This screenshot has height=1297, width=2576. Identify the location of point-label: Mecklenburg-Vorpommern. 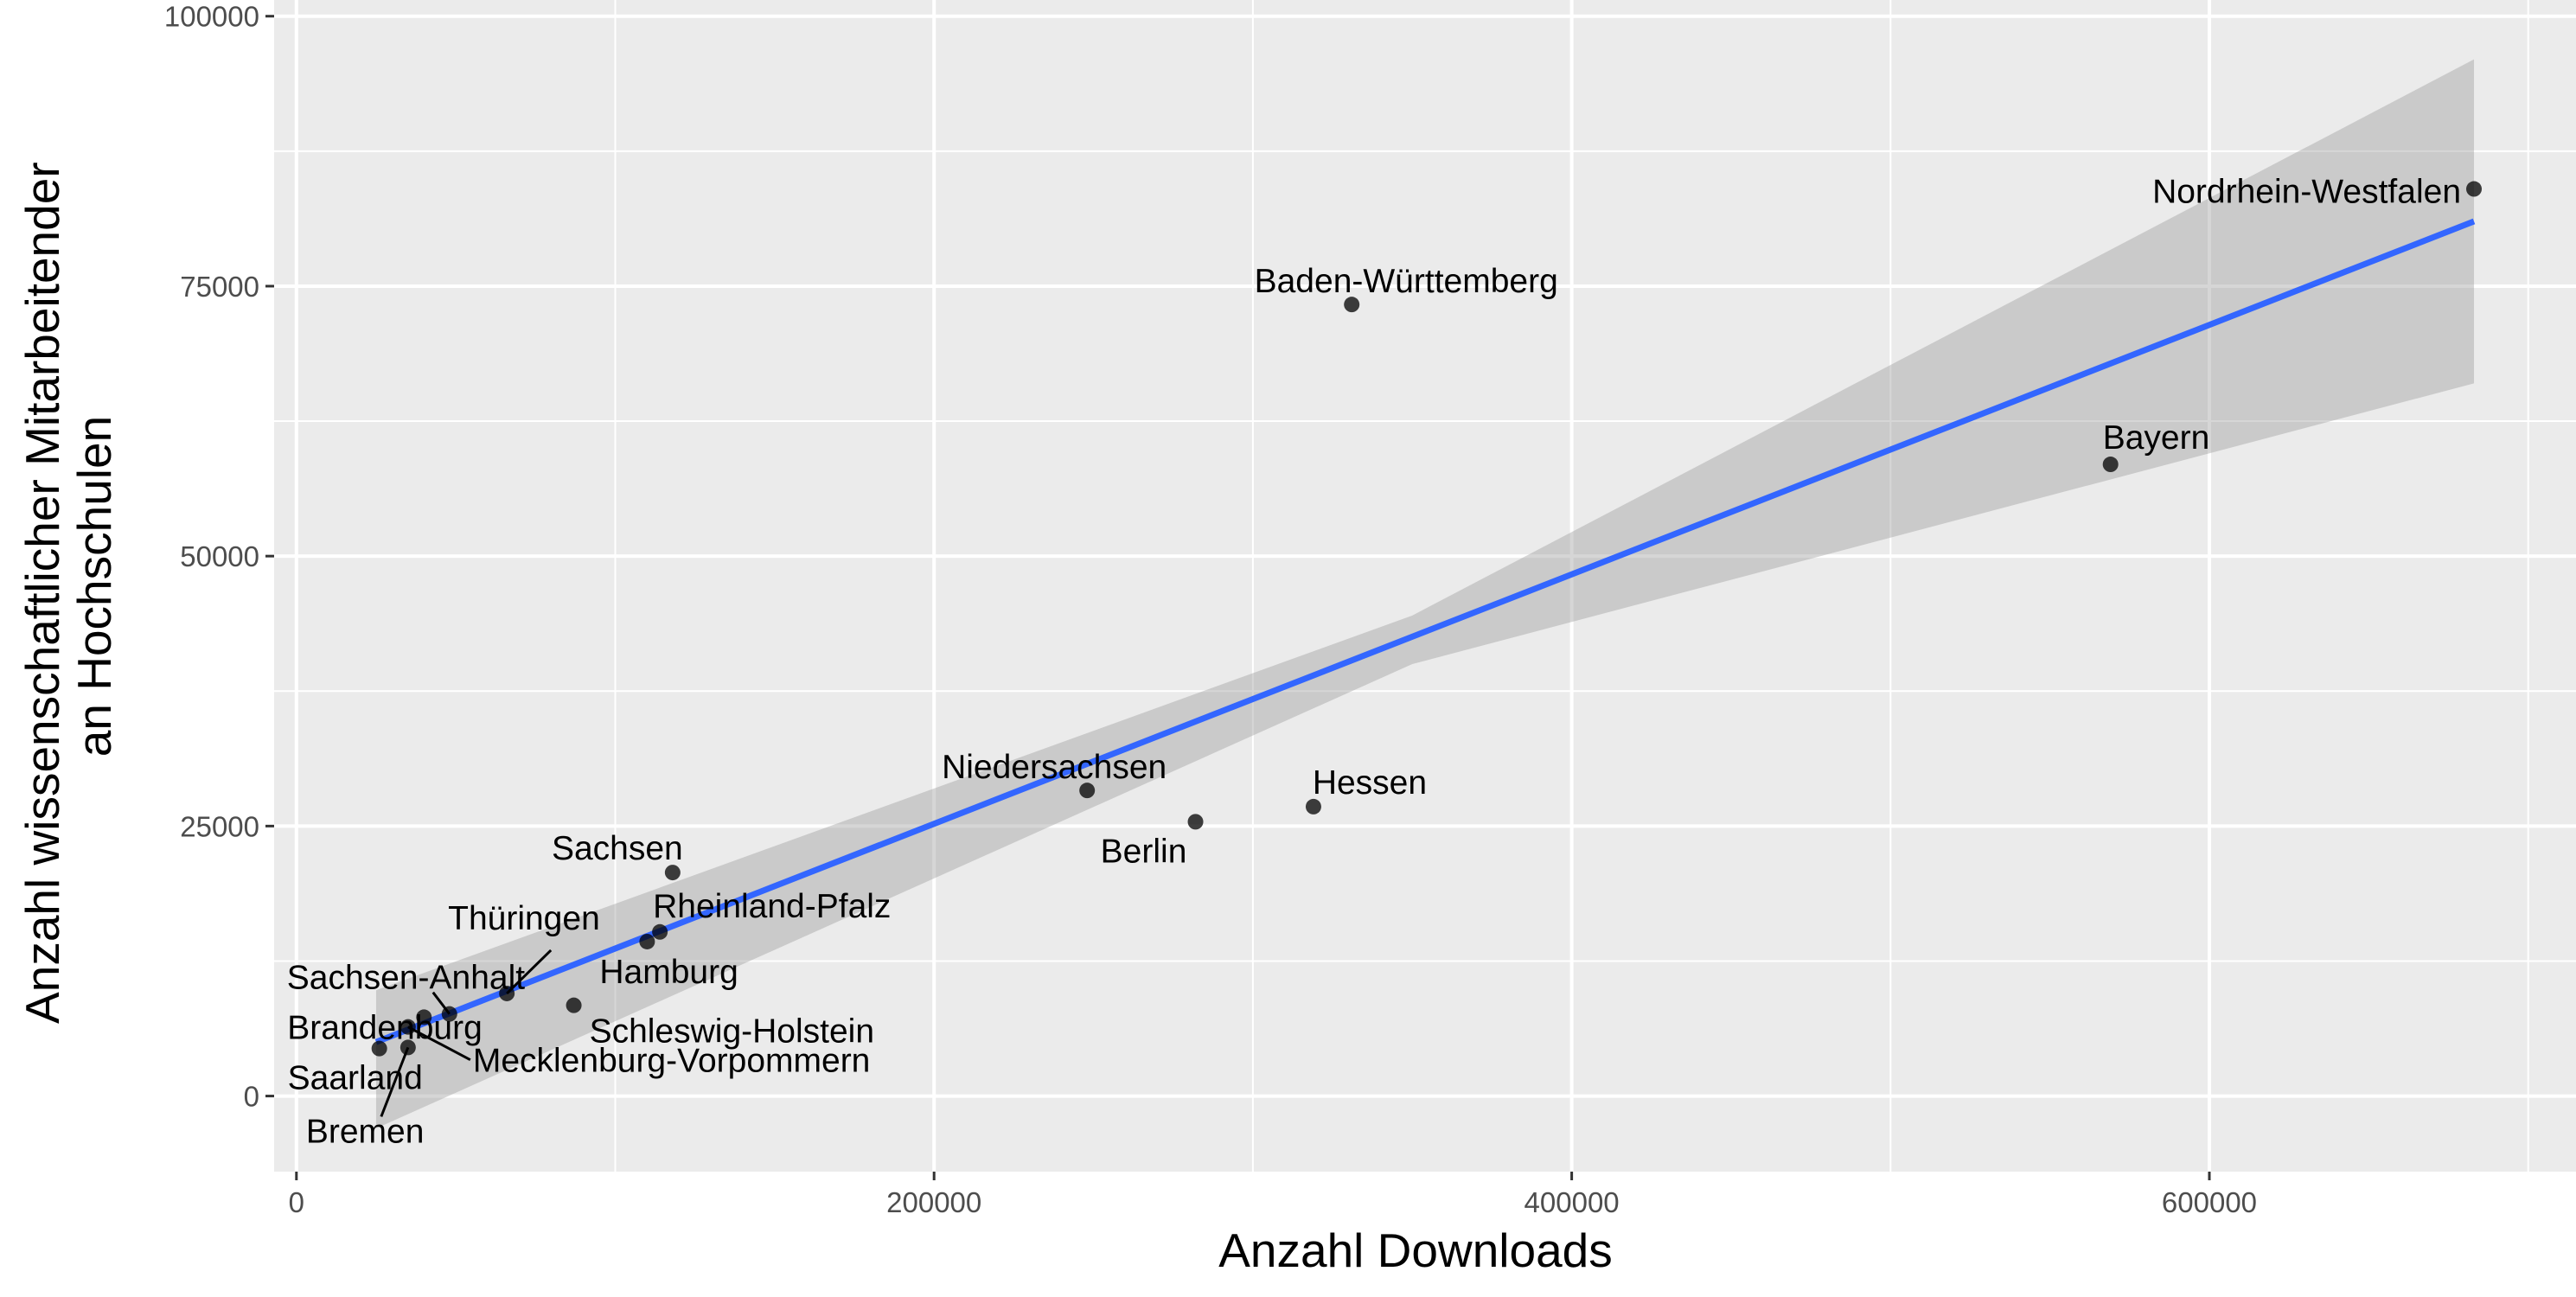
(672, 1062).